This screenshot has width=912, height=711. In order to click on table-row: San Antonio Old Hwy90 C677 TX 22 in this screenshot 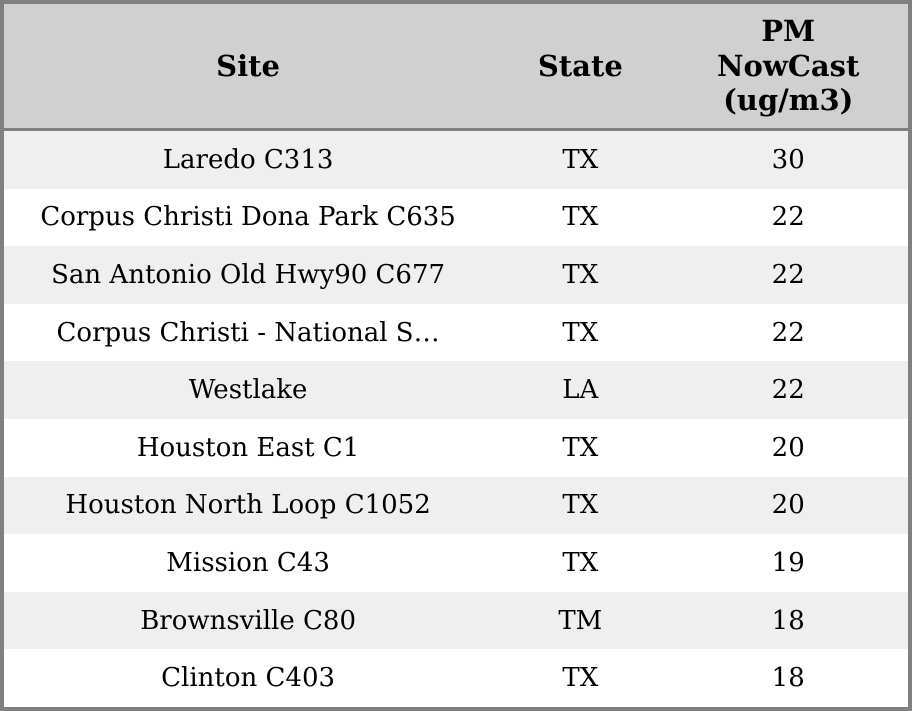, I will do `click(456, 275)`.